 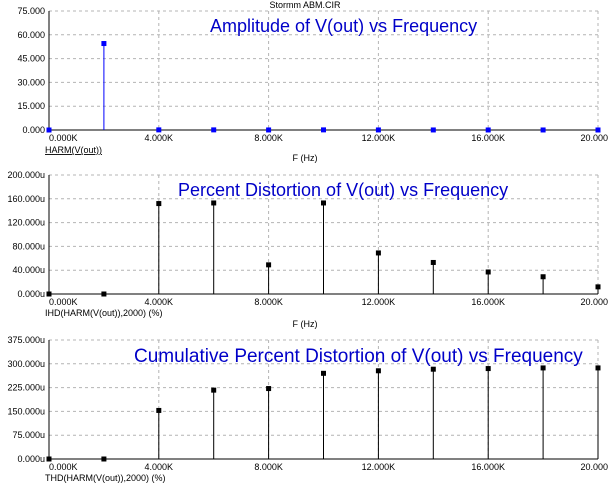 What do you see at coordinates (26, 340) in the screenshot?
I see `y-tick-label: 375.000u` at bounding box center [26, 340].